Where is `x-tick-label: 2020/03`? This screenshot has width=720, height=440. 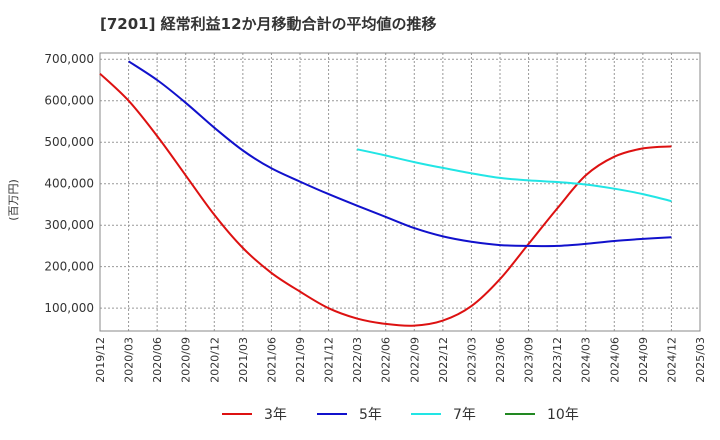
x-tick-label: 2020/03 is located at coordinates (129, 360).